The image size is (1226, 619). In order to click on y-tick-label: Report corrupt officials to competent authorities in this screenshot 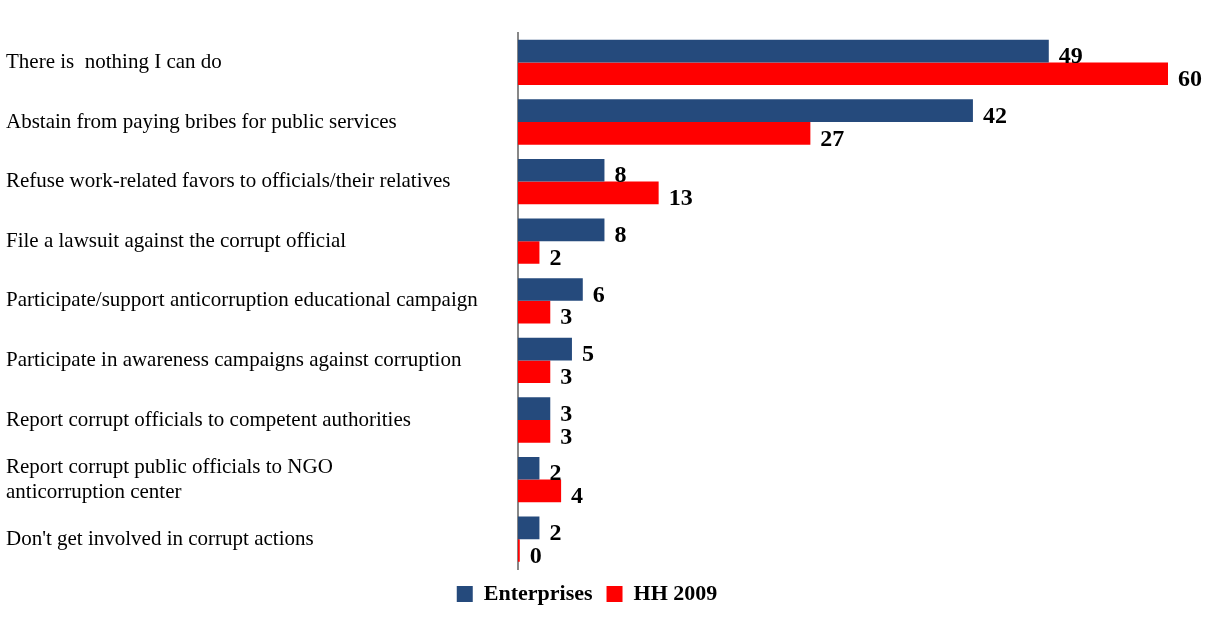, I will do `click(208, 418)`.